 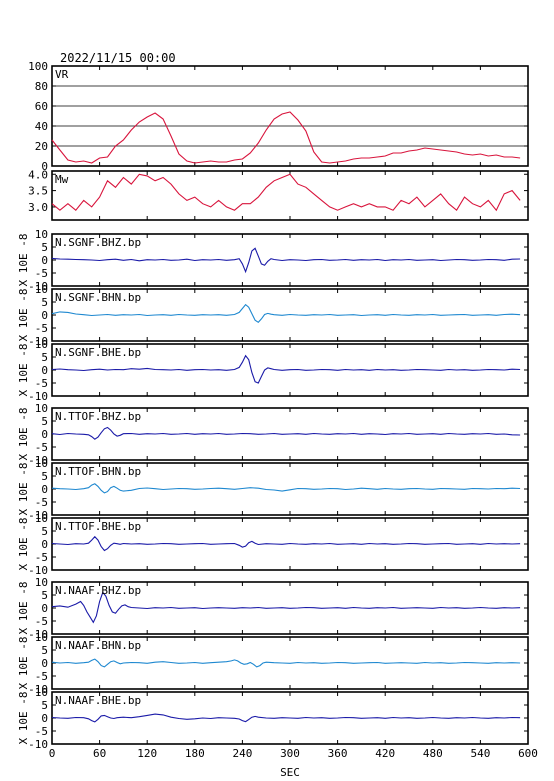 What do you see at coordinates (286, 607) in the screenshot?
I see `series-line-naaf-bhz` at bounding box center [286, 607].